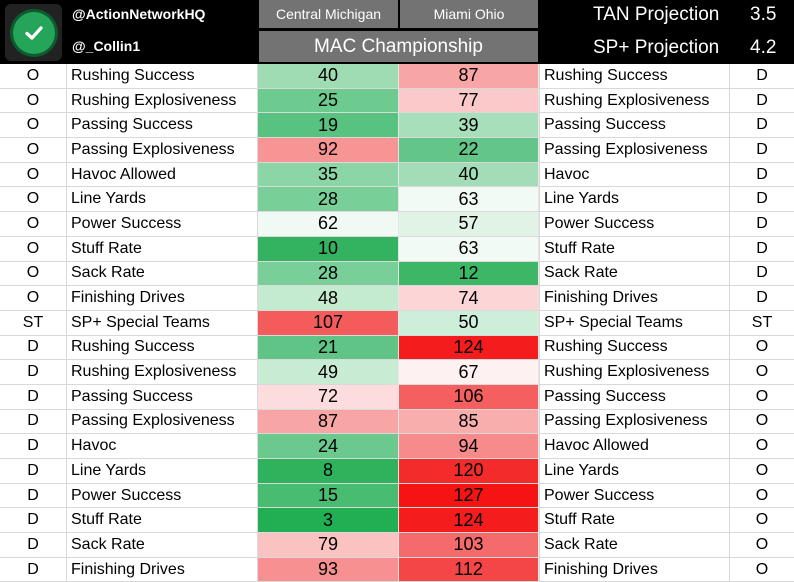 This screenshot has width=794, height=582. I want to click on left-stat-value: 72, so click(328, 396).